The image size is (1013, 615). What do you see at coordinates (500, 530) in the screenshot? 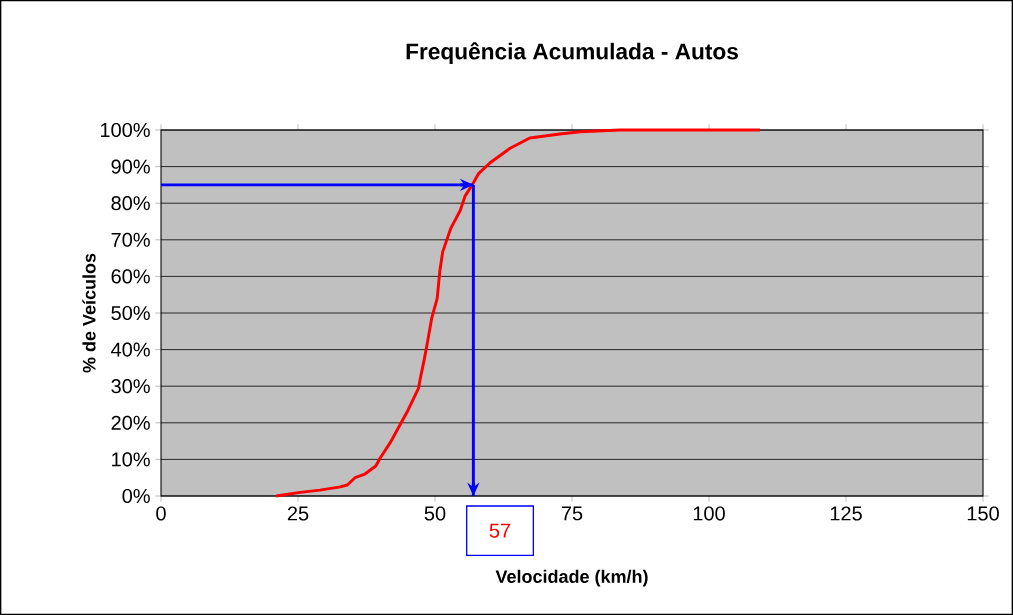
I see `ref-line-label: 57` at bounding box center [500, 530].